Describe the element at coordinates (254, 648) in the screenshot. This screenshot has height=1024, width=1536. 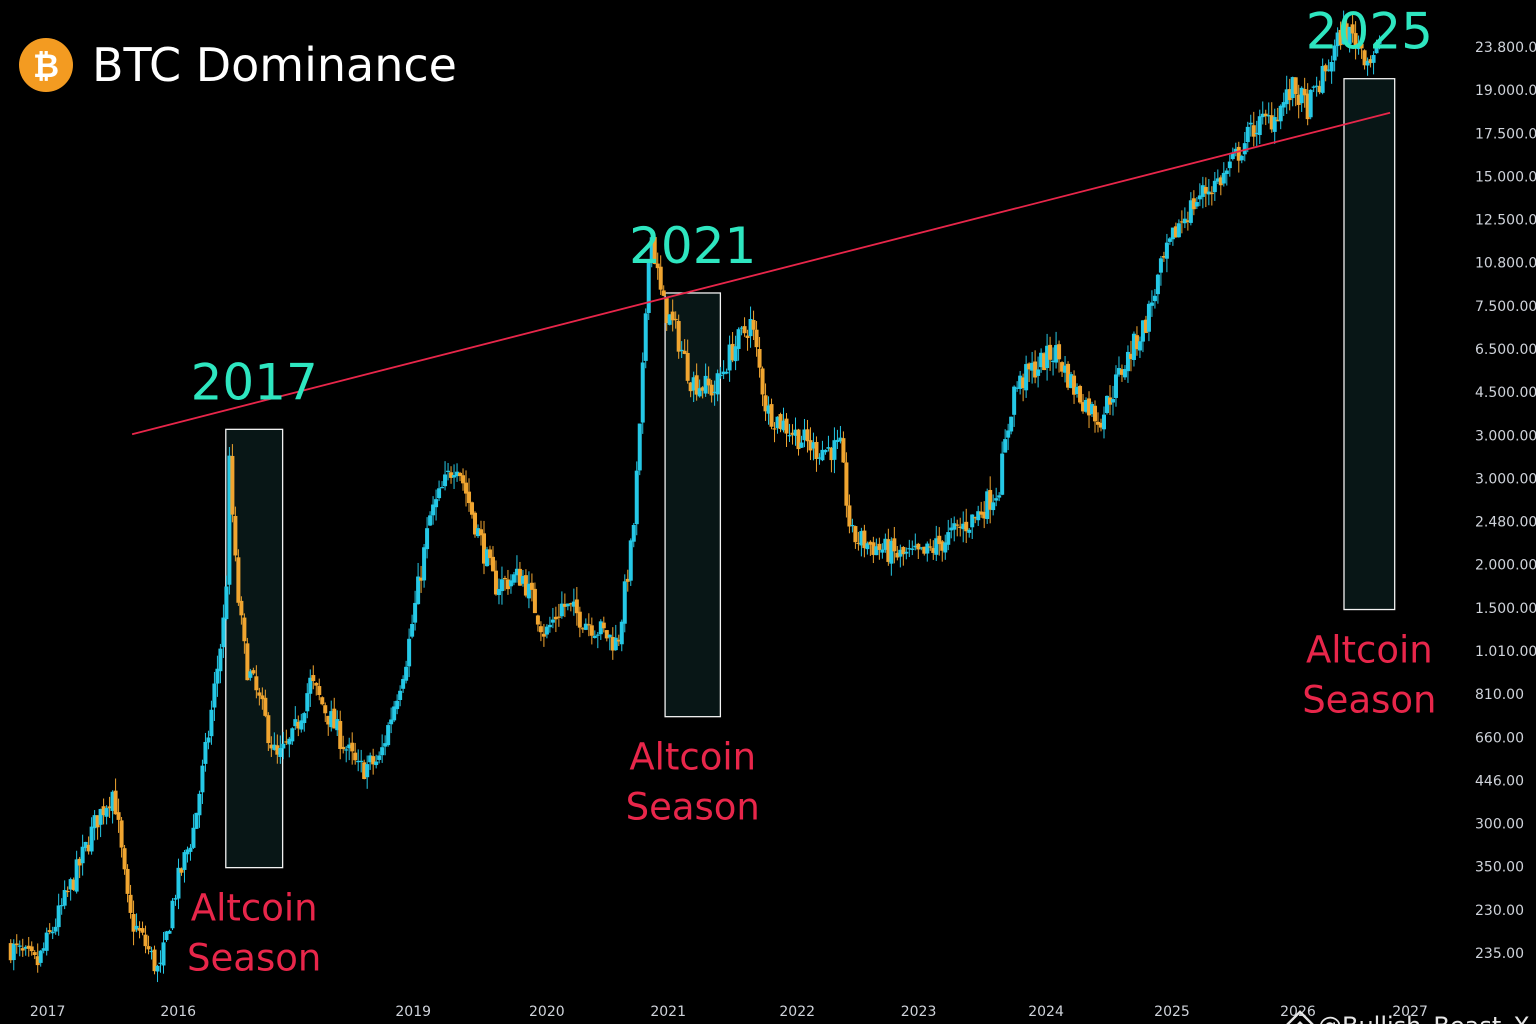
I see `highlight-box-2017` at that location.